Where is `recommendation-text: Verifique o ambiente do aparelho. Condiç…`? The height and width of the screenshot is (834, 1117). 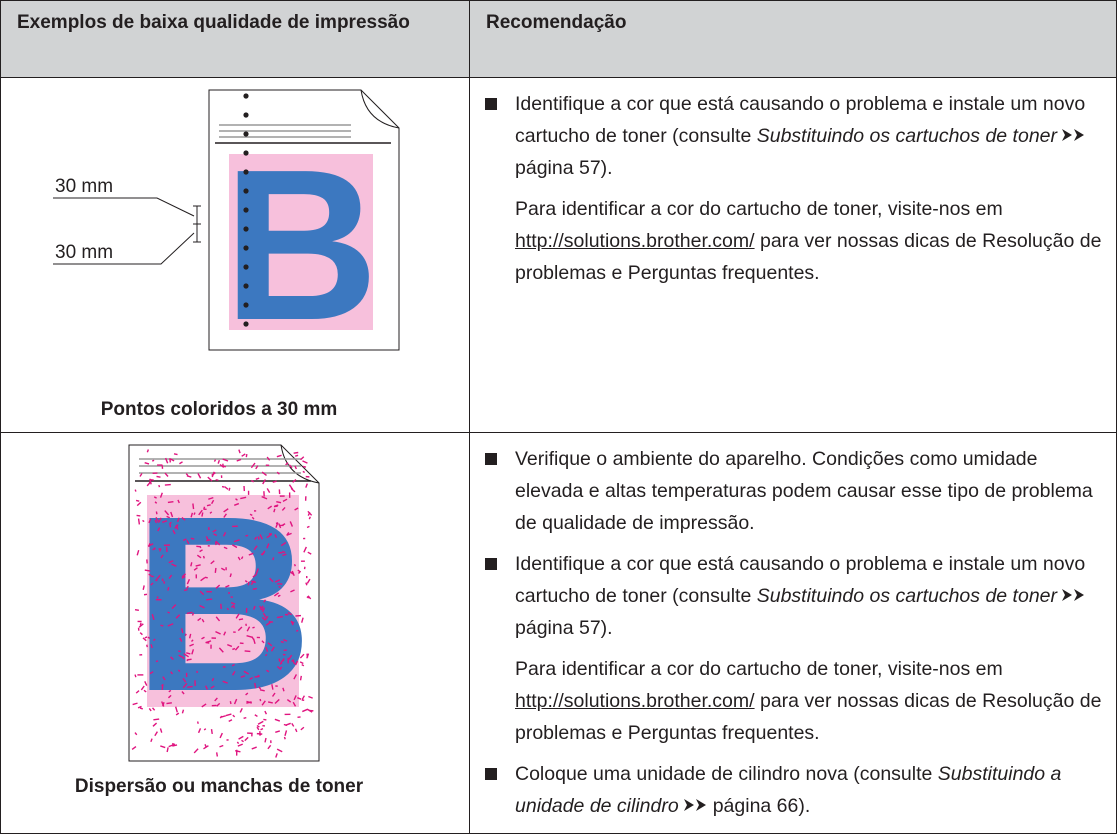
recommendation-text: Verifique o ambiente do aparelho. Condiç… is located at coordinates (804, 491).